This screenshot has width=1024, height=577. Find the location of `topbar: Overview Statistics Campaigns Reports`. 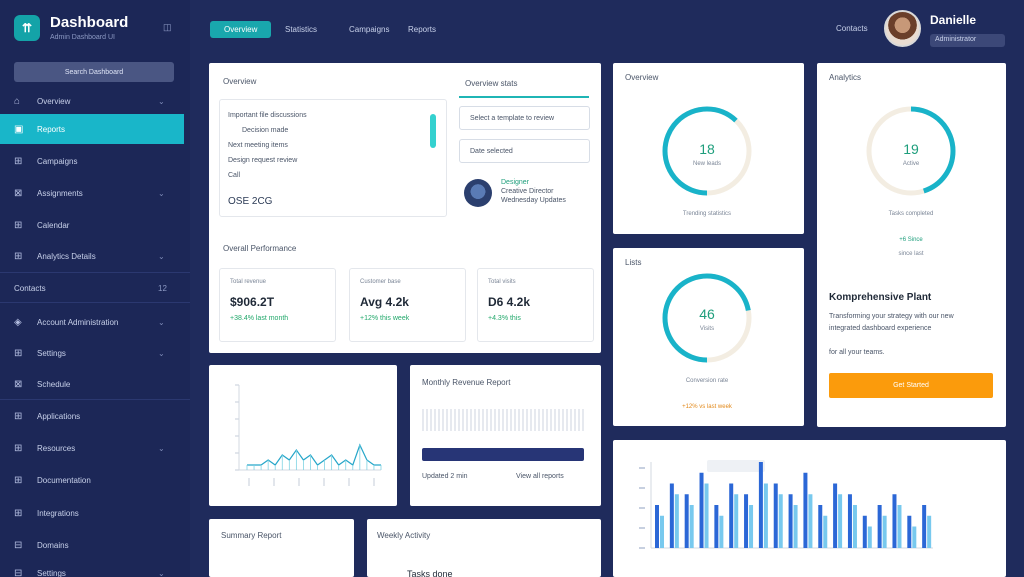

topbar: Overview Statistics Campaigns Reports is located at coordinates (607, 28).